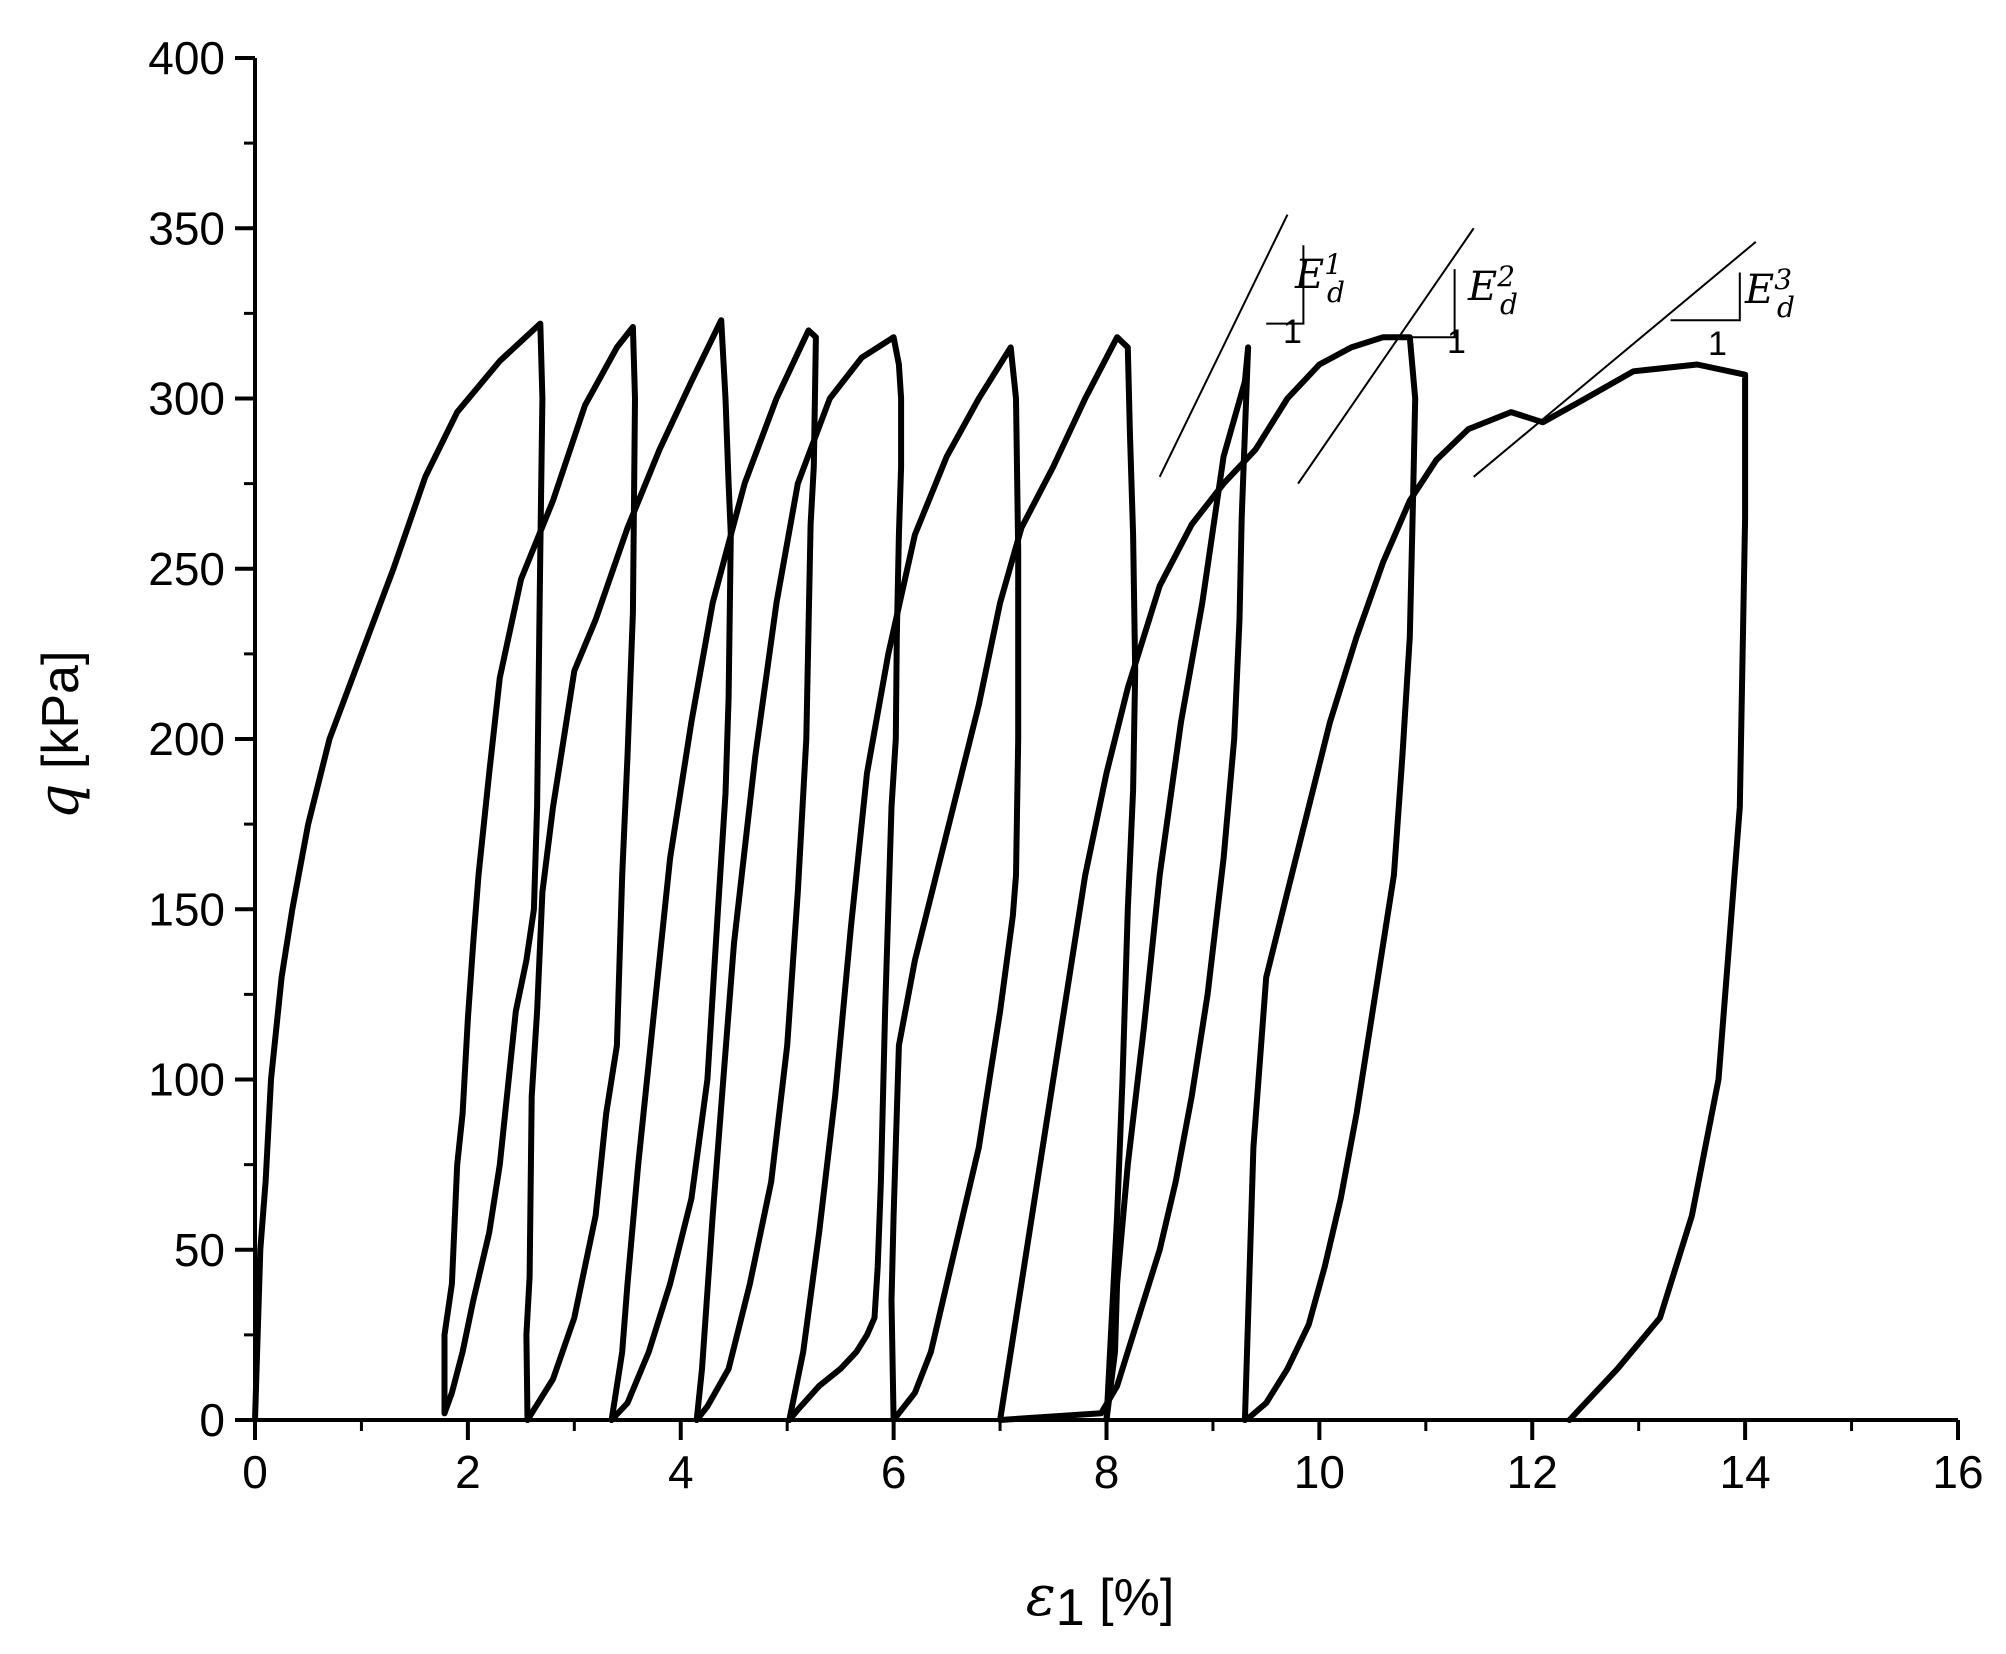  I want to click on x-tick-label: 6, so click(894, 1472).